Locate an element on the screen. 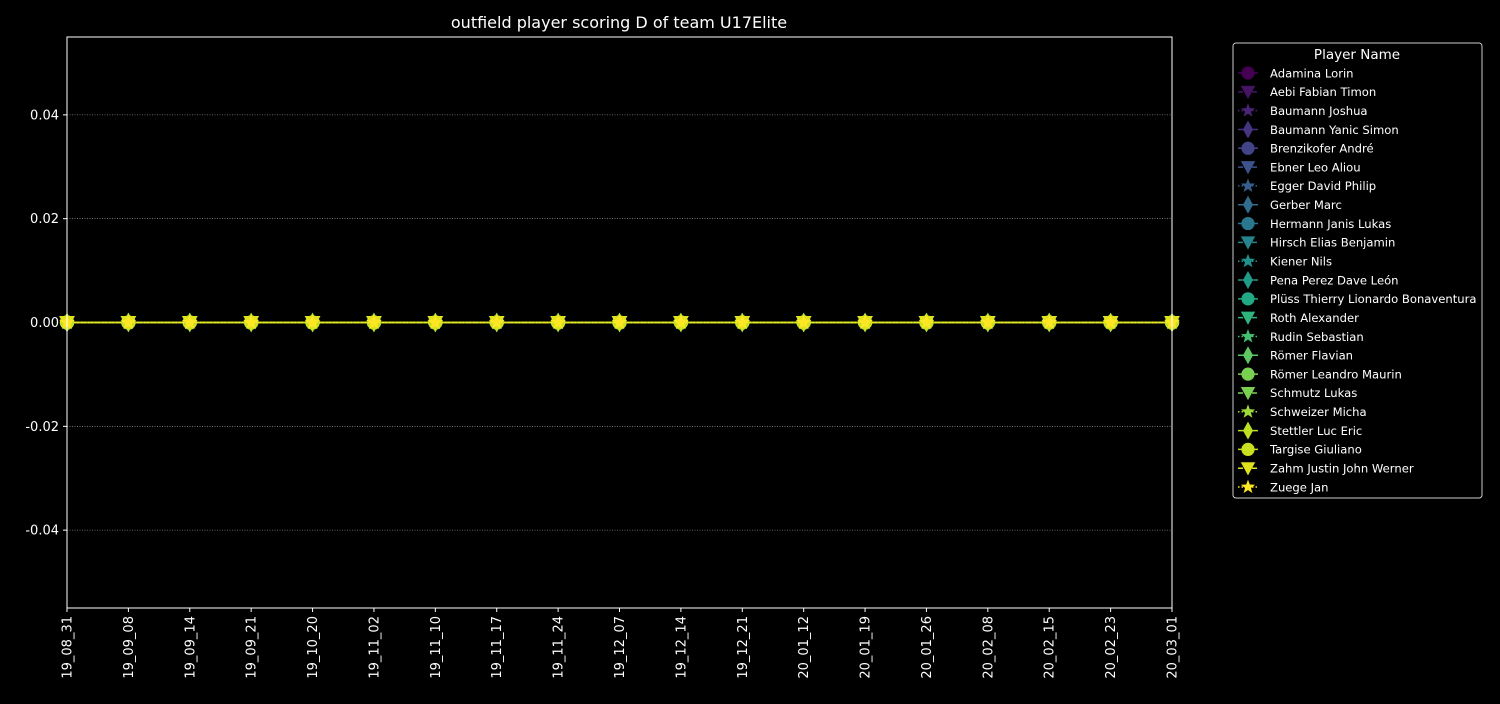  legend-item: Zahm Justin John Werner is located at coordinates (1326, 469).